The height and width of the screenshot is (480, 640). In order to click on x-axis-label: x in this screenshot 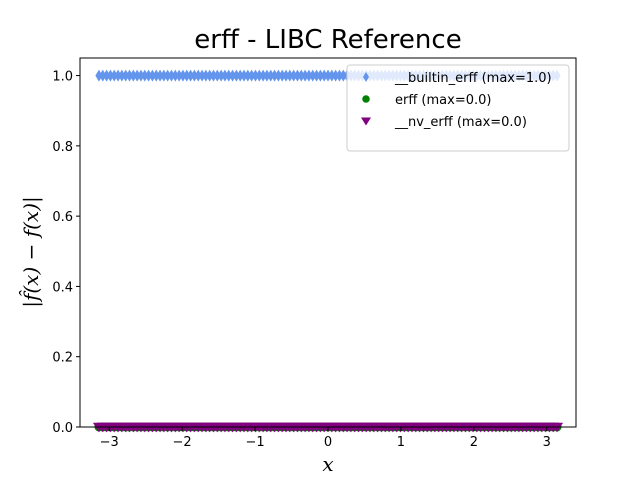, I will do `click(327, 464)`.